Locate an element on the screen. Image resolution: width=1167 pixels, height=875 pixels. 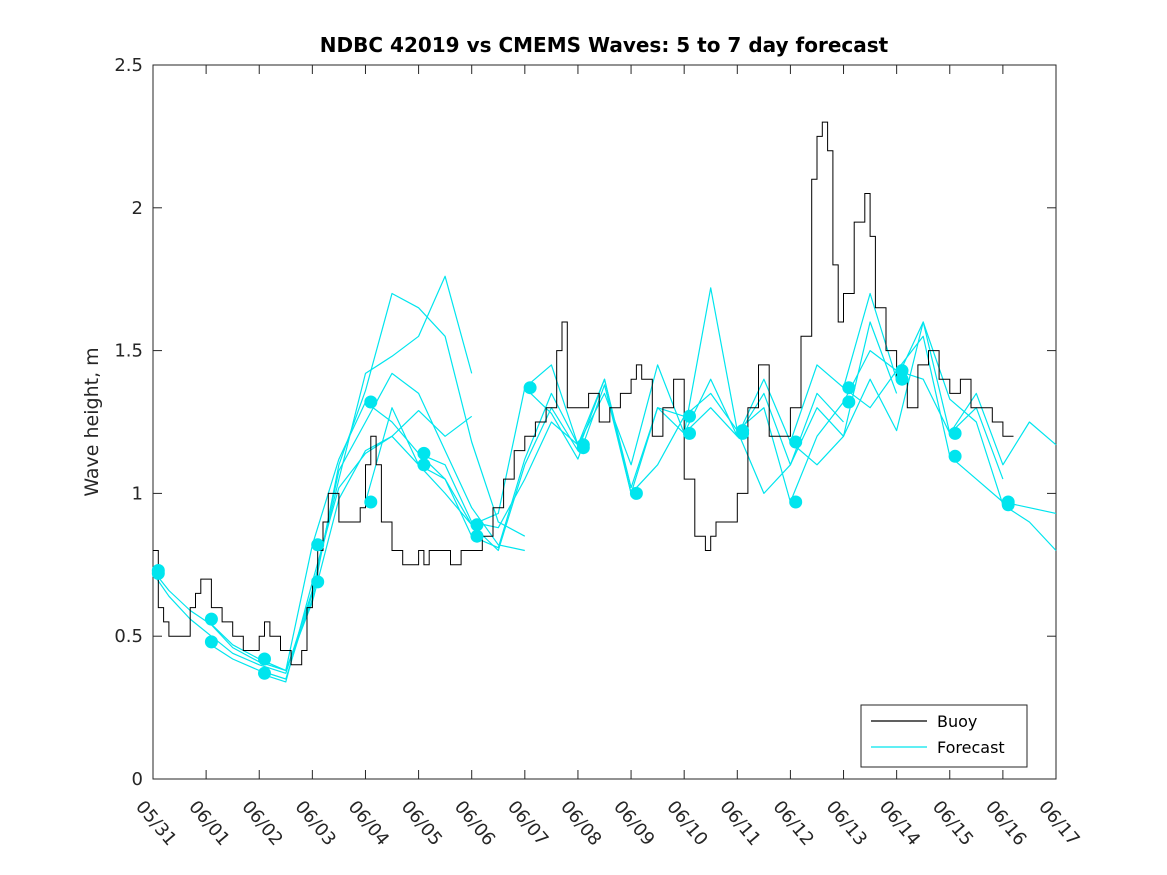
y-tick-label: 1.5 is located at coordinates (128, 351).